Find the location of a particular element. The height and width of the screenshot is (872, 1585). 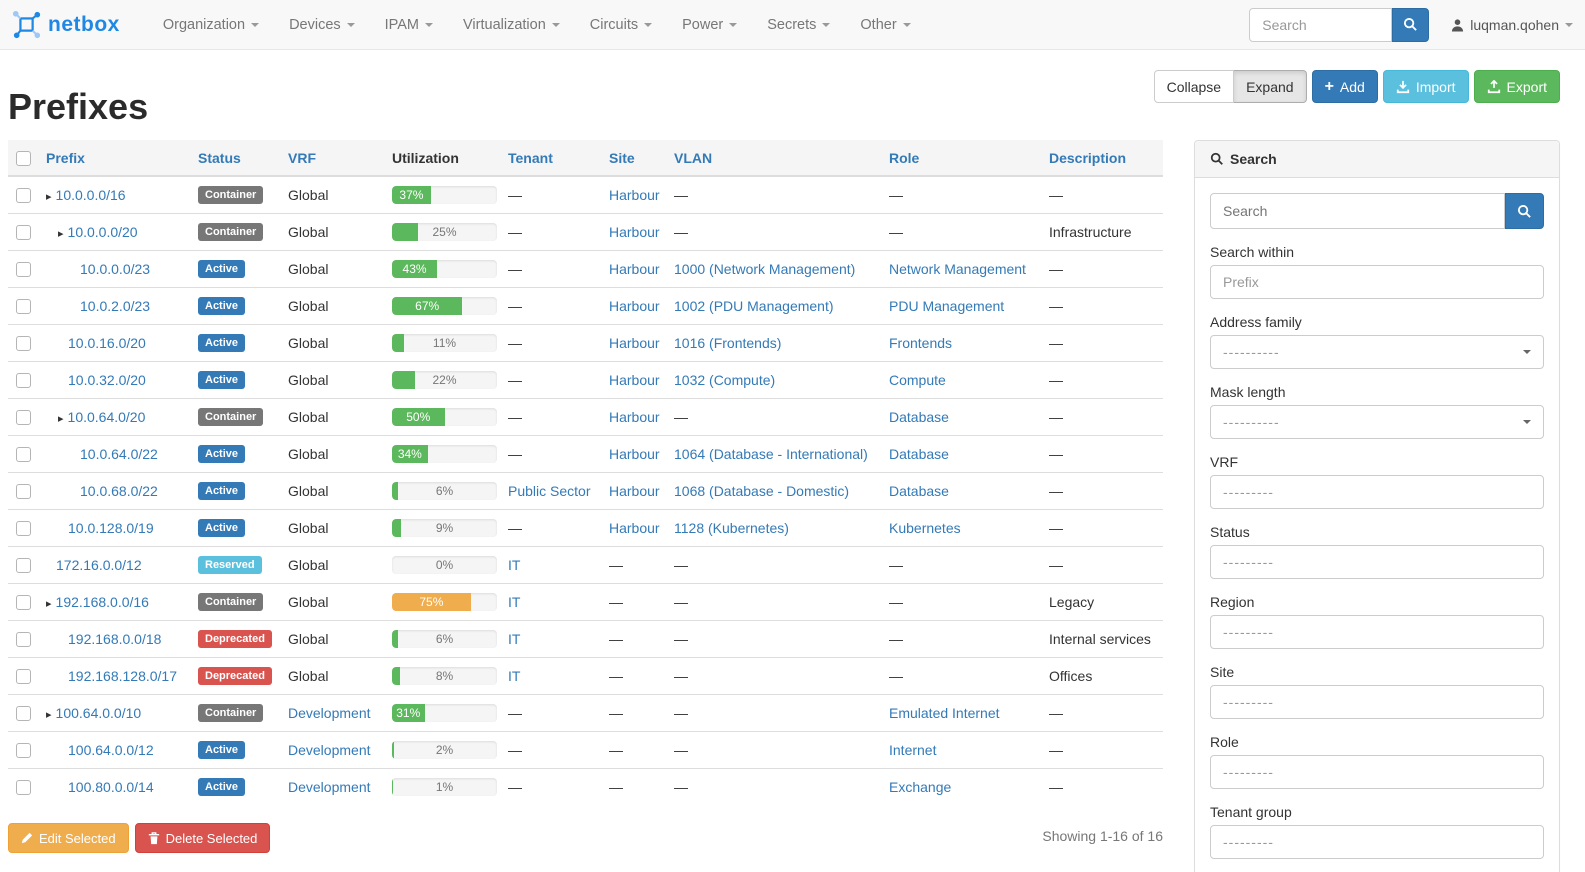

vlan-link: 1128 (Kubernetes) is located at coordinates (731, 527).